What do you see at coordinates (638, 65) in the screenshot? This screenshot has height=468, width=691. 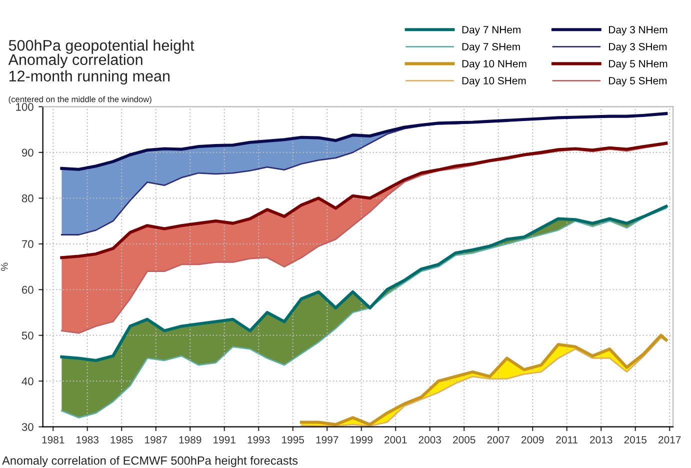 I see `legend-label: Day 5 NHem` at bounding box center [638, 65].